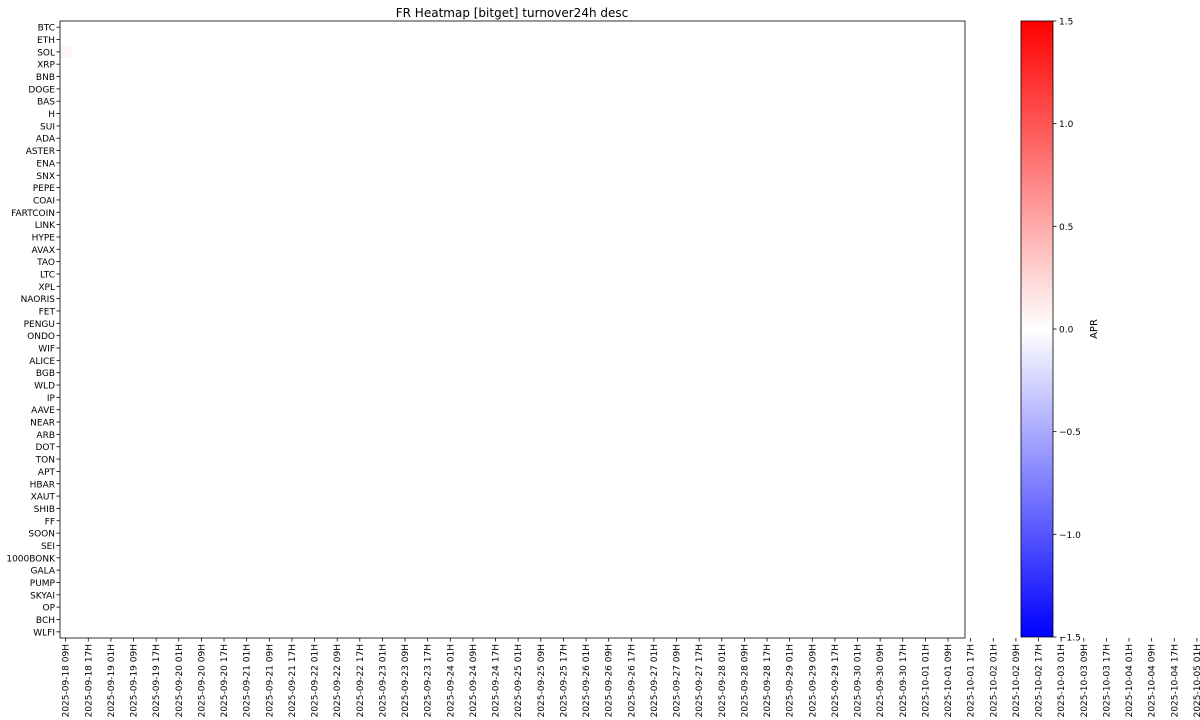 Image resolution: width=1200 pixels, height=720 pixels. I want to click on y-tick-label: OP, so click(48, 609).